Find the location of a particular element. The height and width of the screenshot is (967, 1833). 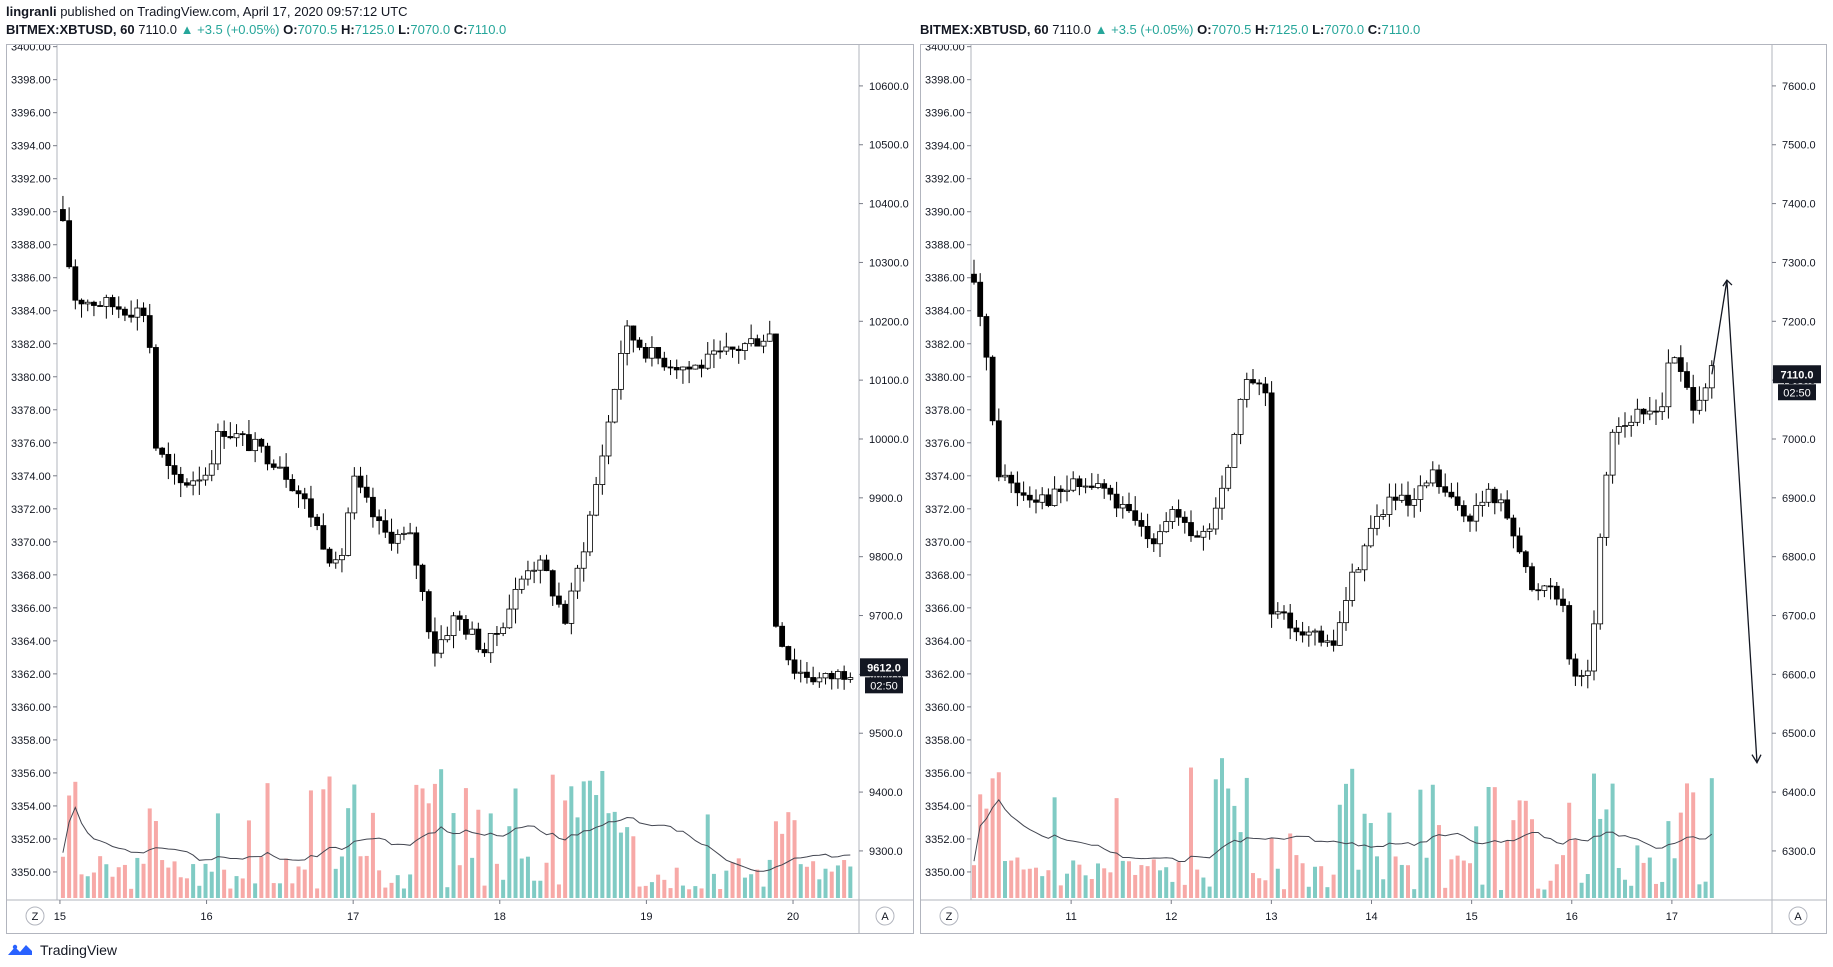

left-axis-tick-label: 3356.00 is located at coordinates (945, 774).